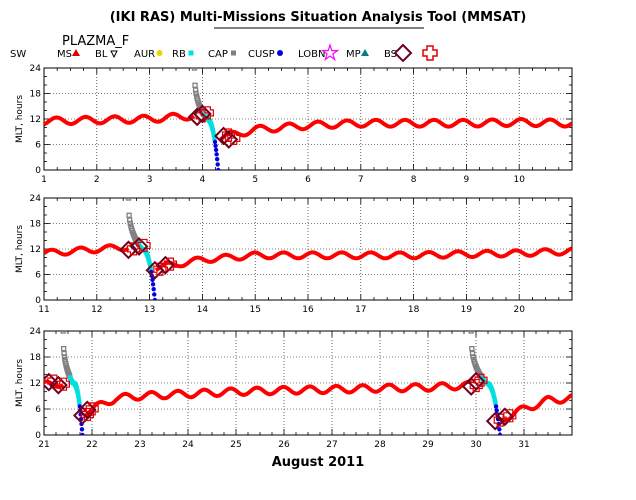 The image size is (636, 500). Describe the element at coordinates (428, 445) in the screenshot. I see `x-tick-label: 29` at that location.